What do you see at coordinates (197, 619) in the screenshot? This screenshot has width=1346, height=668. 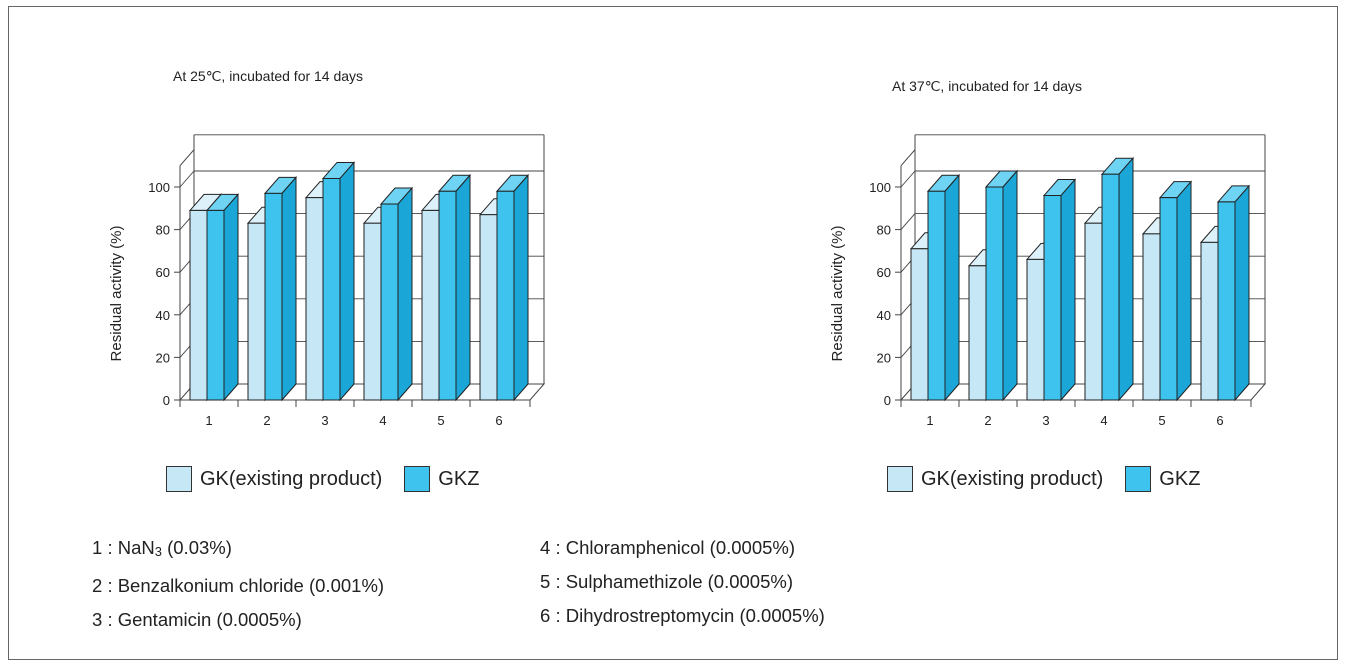 I see `note-3: 3 : Gentamicin (0.0005%)` at bounding box center [197, 619].